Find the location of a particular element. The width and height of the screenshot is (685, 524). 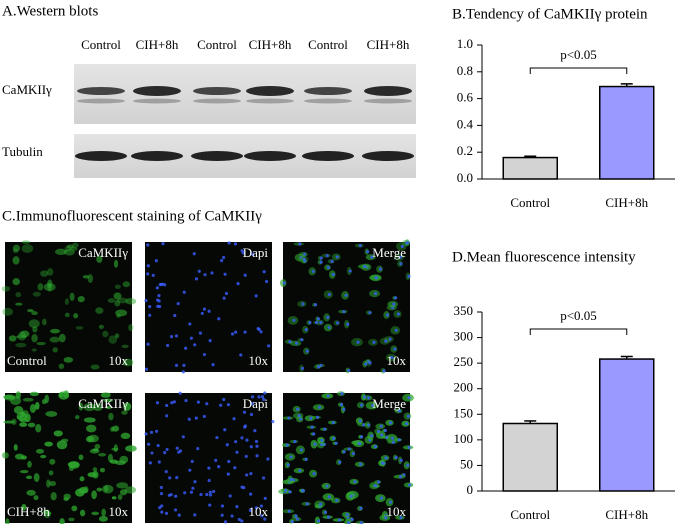

y-tick-label: 250 is located at coordinates (464, 361).